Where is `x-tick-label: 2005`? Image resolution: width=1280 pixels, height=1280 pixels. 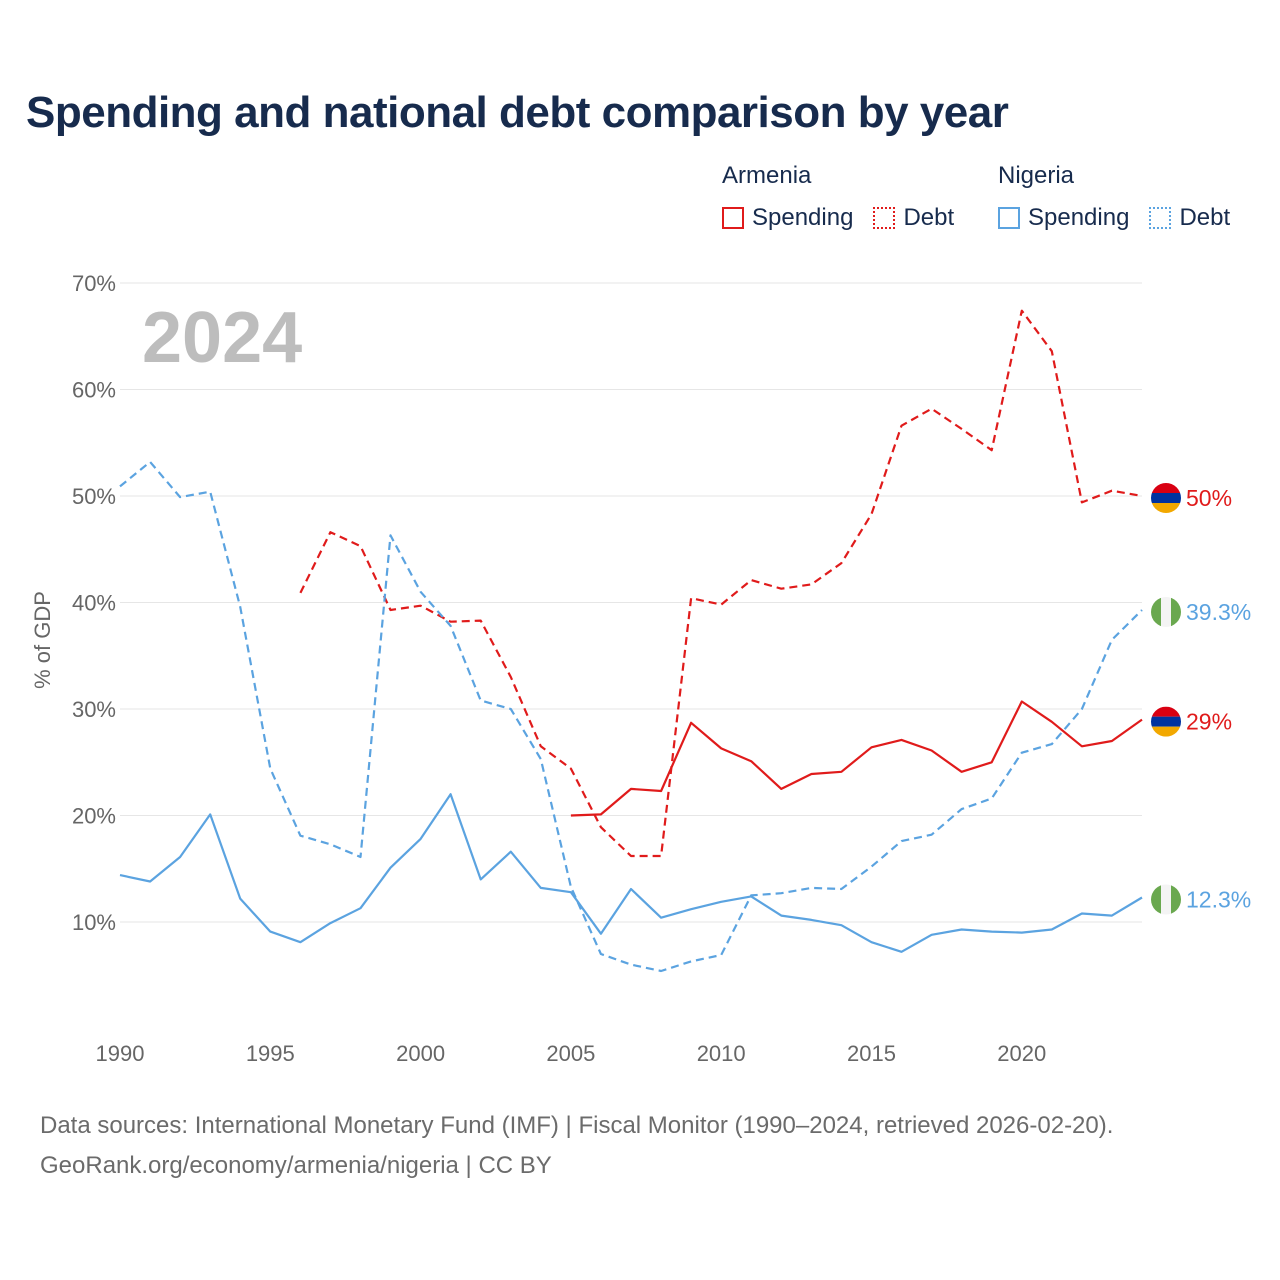 x-tick-label: 2005 is located at coordinates (570, 1053).